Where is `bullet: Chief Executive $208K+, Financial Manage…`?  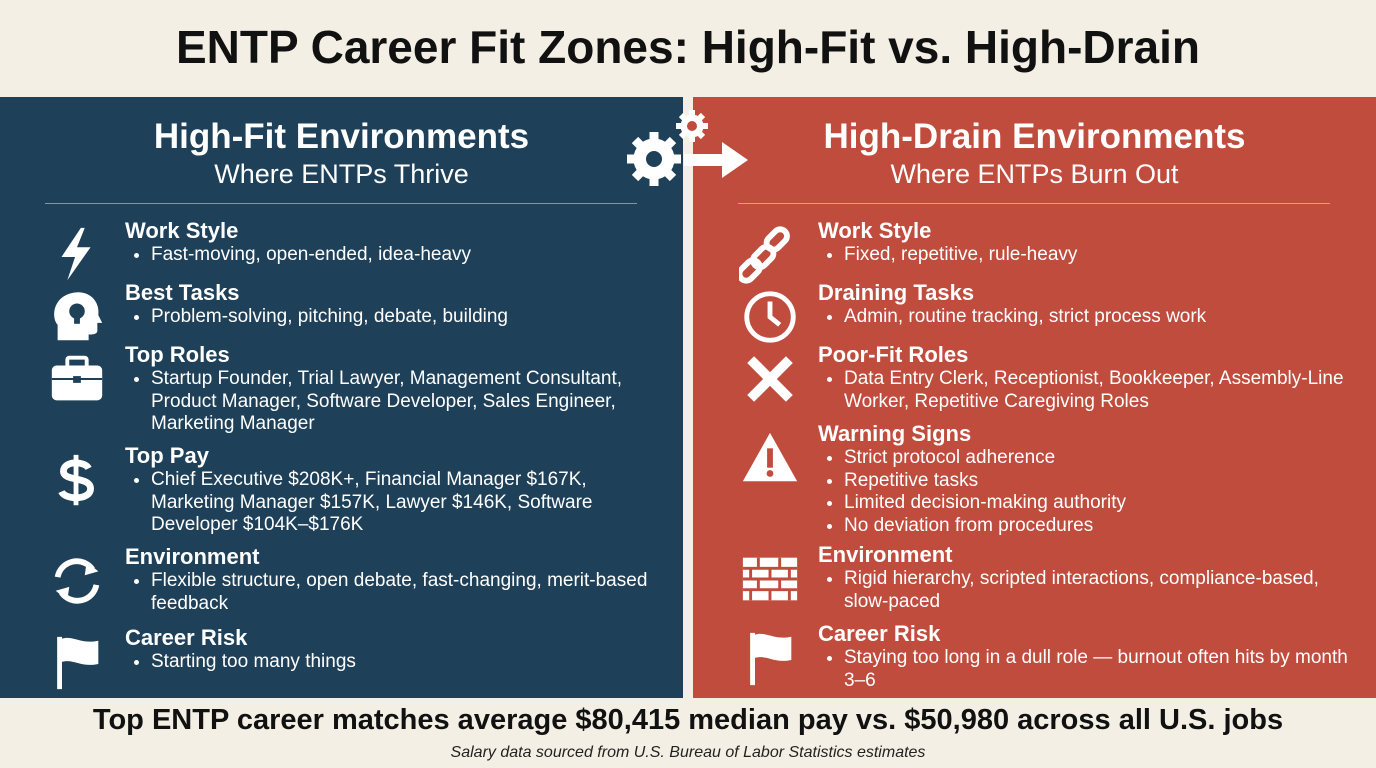
bullet: Chief Executive $208K+, Financial Manage… is located at coordinates (408, 503).